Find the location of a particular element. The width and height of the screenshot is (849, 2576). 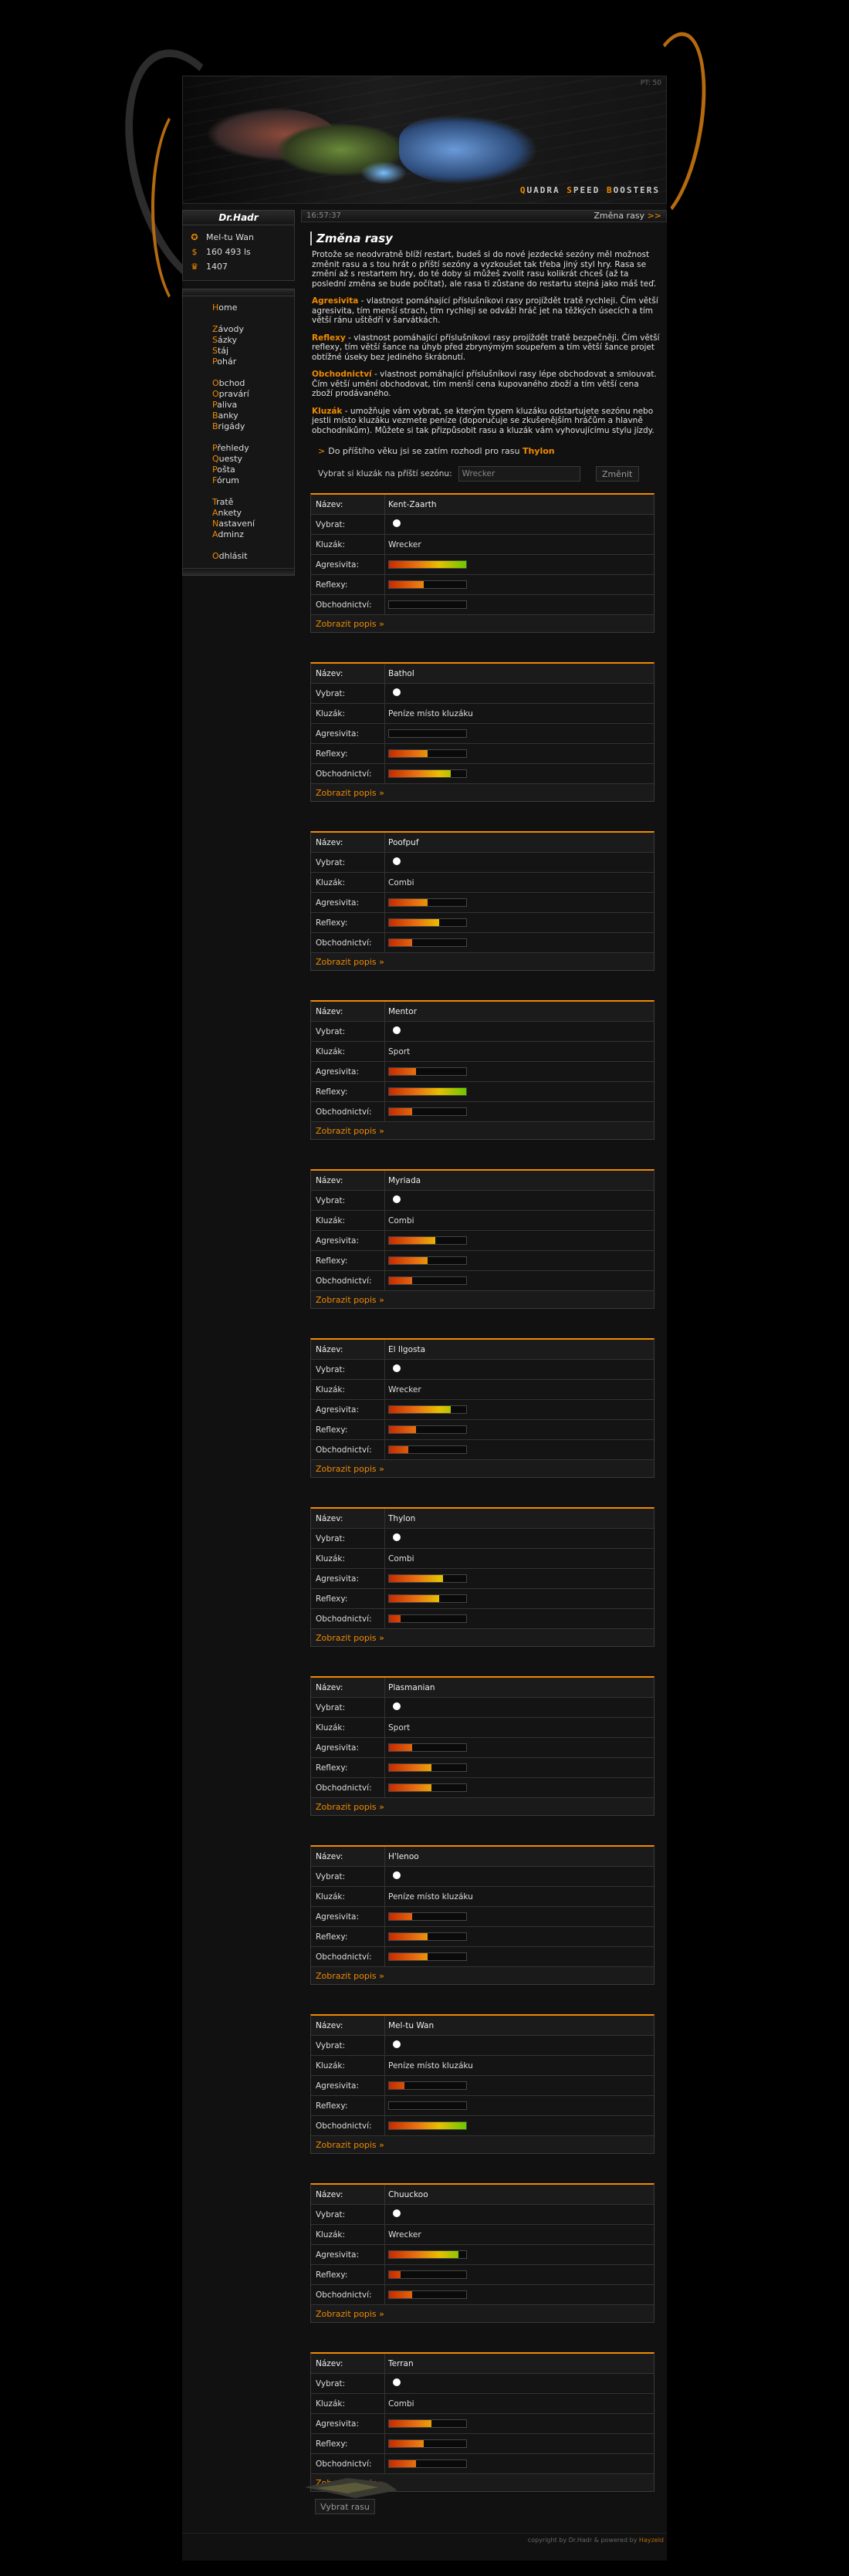

nav-item: Pošta is located at coordinates (223, 470).